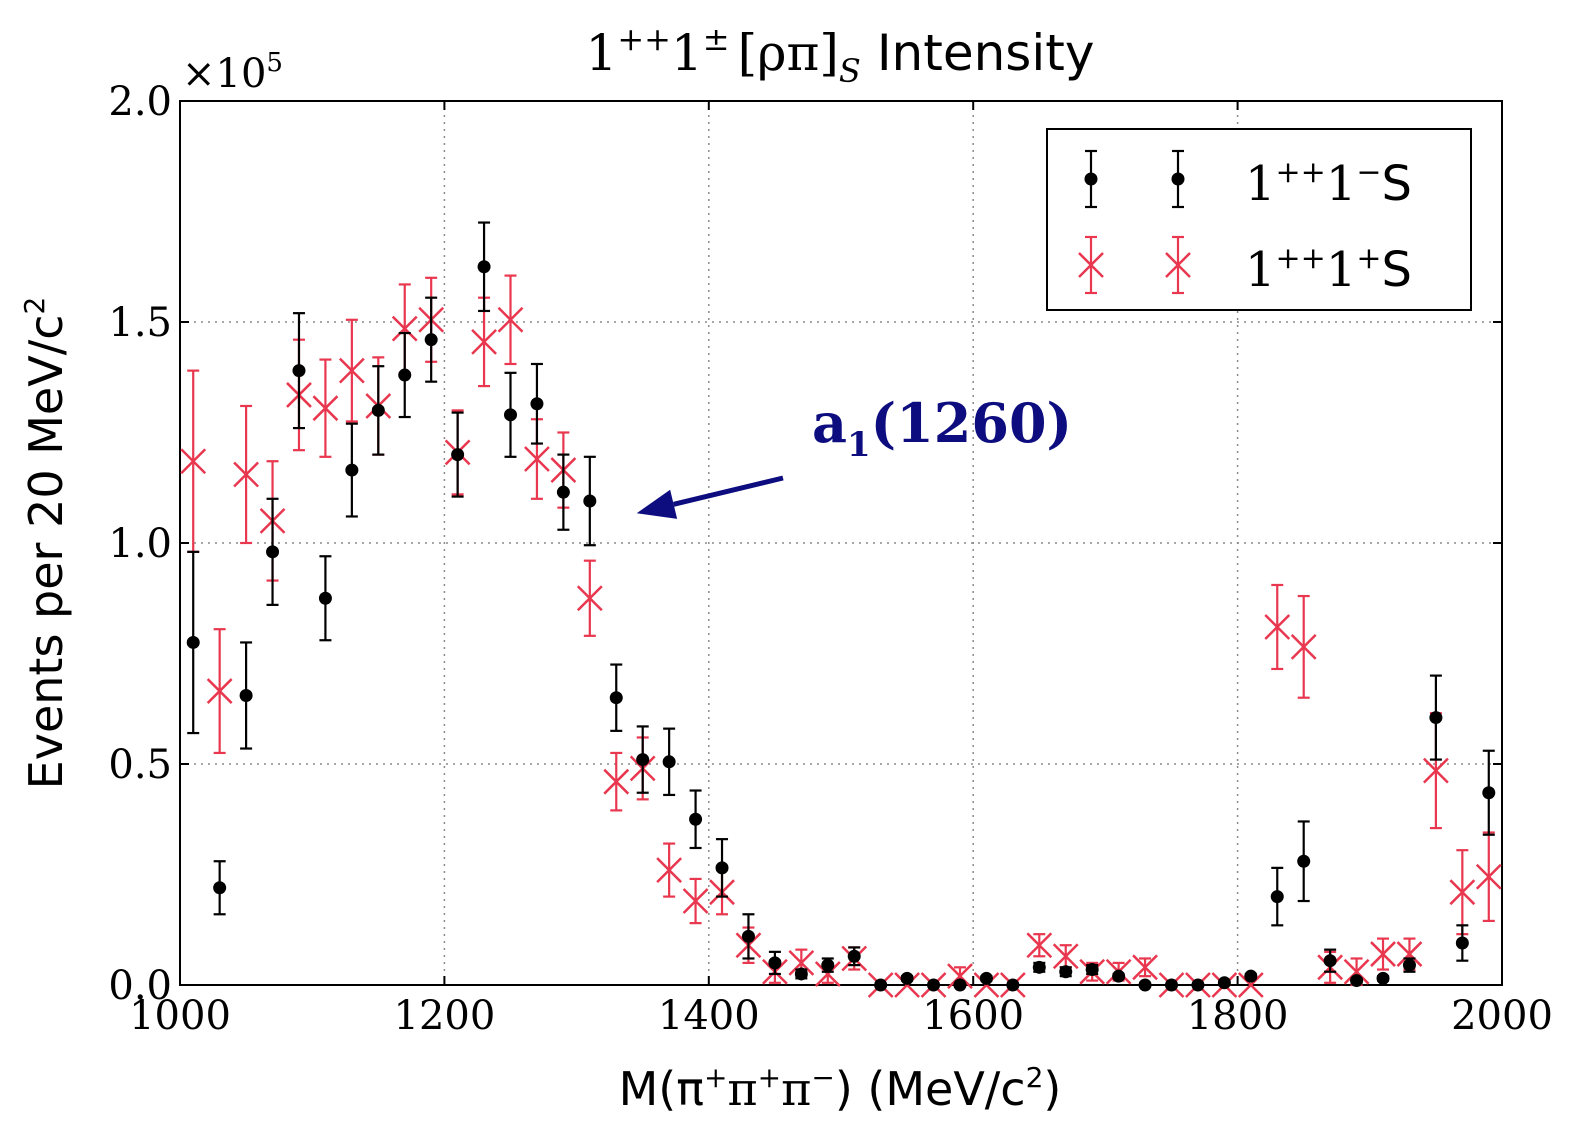  Describe the element at coordinates (942, 428) in the screenshot. I see `annotation-label: a1(1260)` at that location.